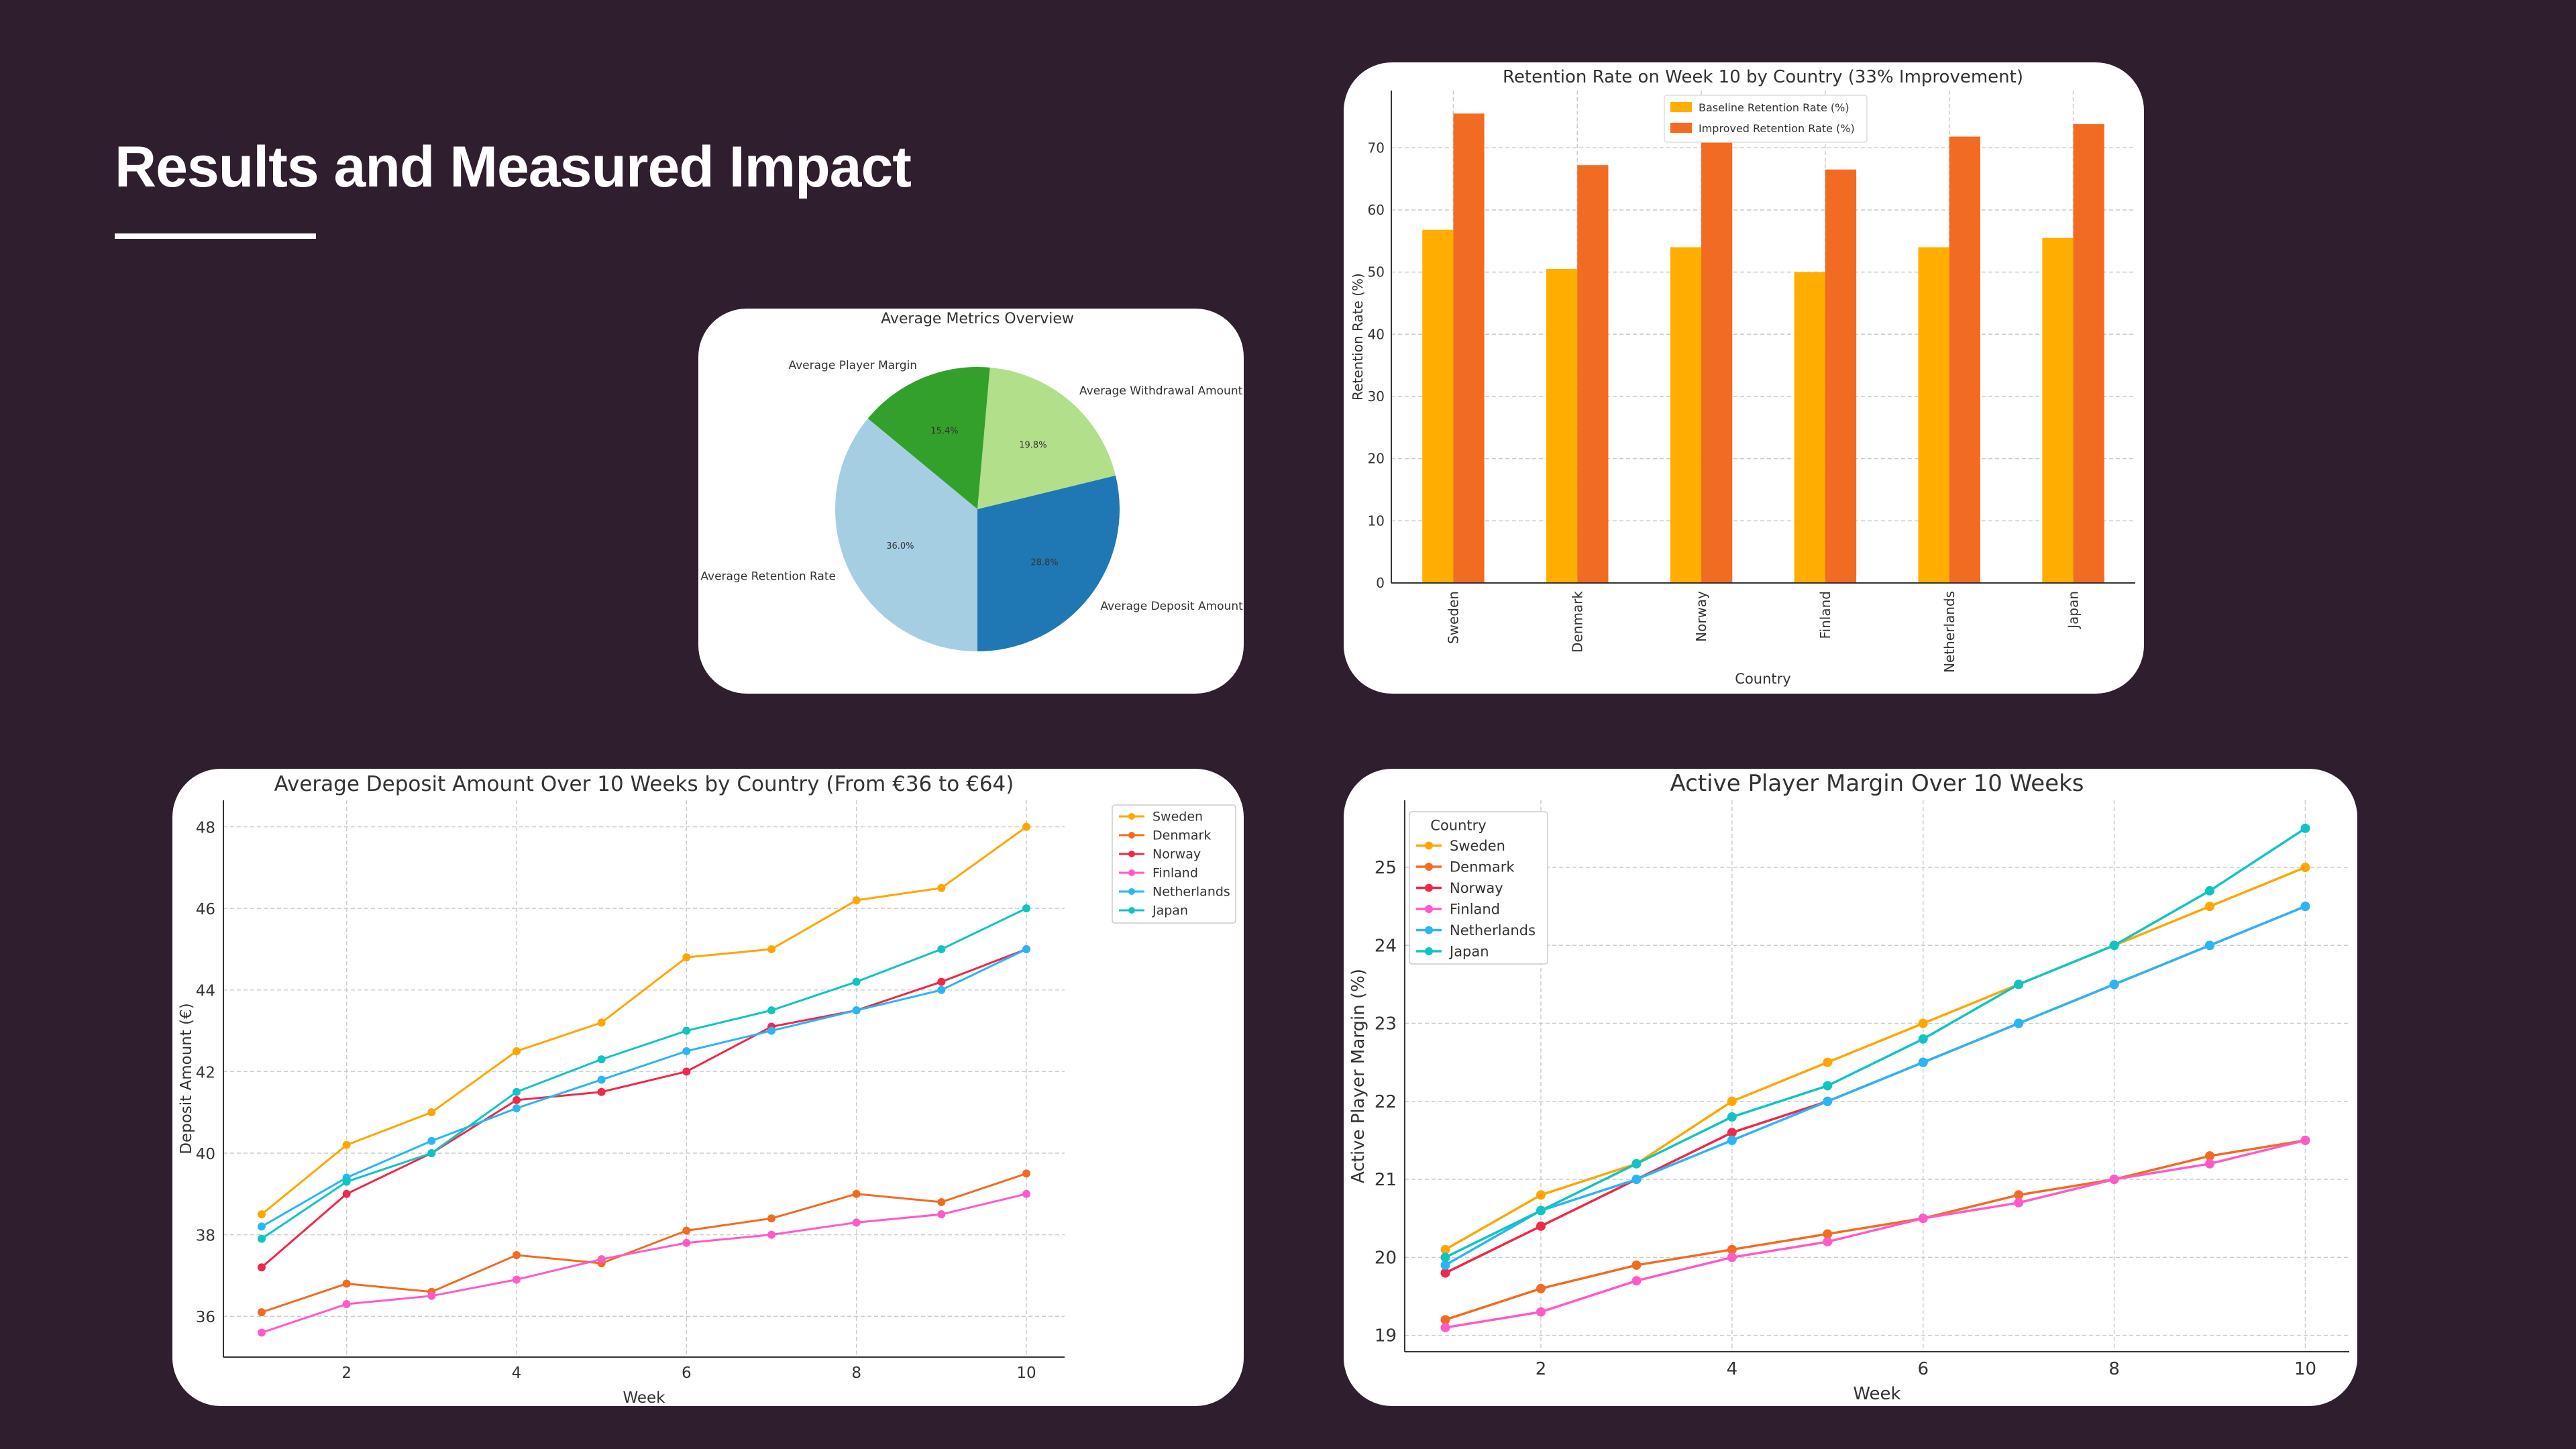 The height and width of the screenshot is (1449, 2576). What do you see at coordinates (977, 319) in the screenshot?
I see `chart-title: Average Metrics Overview` at bounding box center [977, 319].